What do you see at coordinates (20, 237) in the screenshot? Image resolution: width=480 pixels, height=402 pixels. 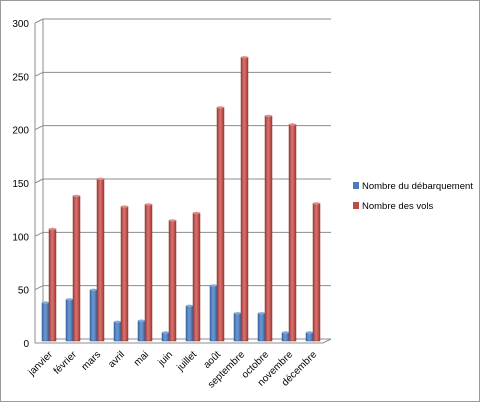 I see `y-tick-label: 100` at bounding box center [20, 237].